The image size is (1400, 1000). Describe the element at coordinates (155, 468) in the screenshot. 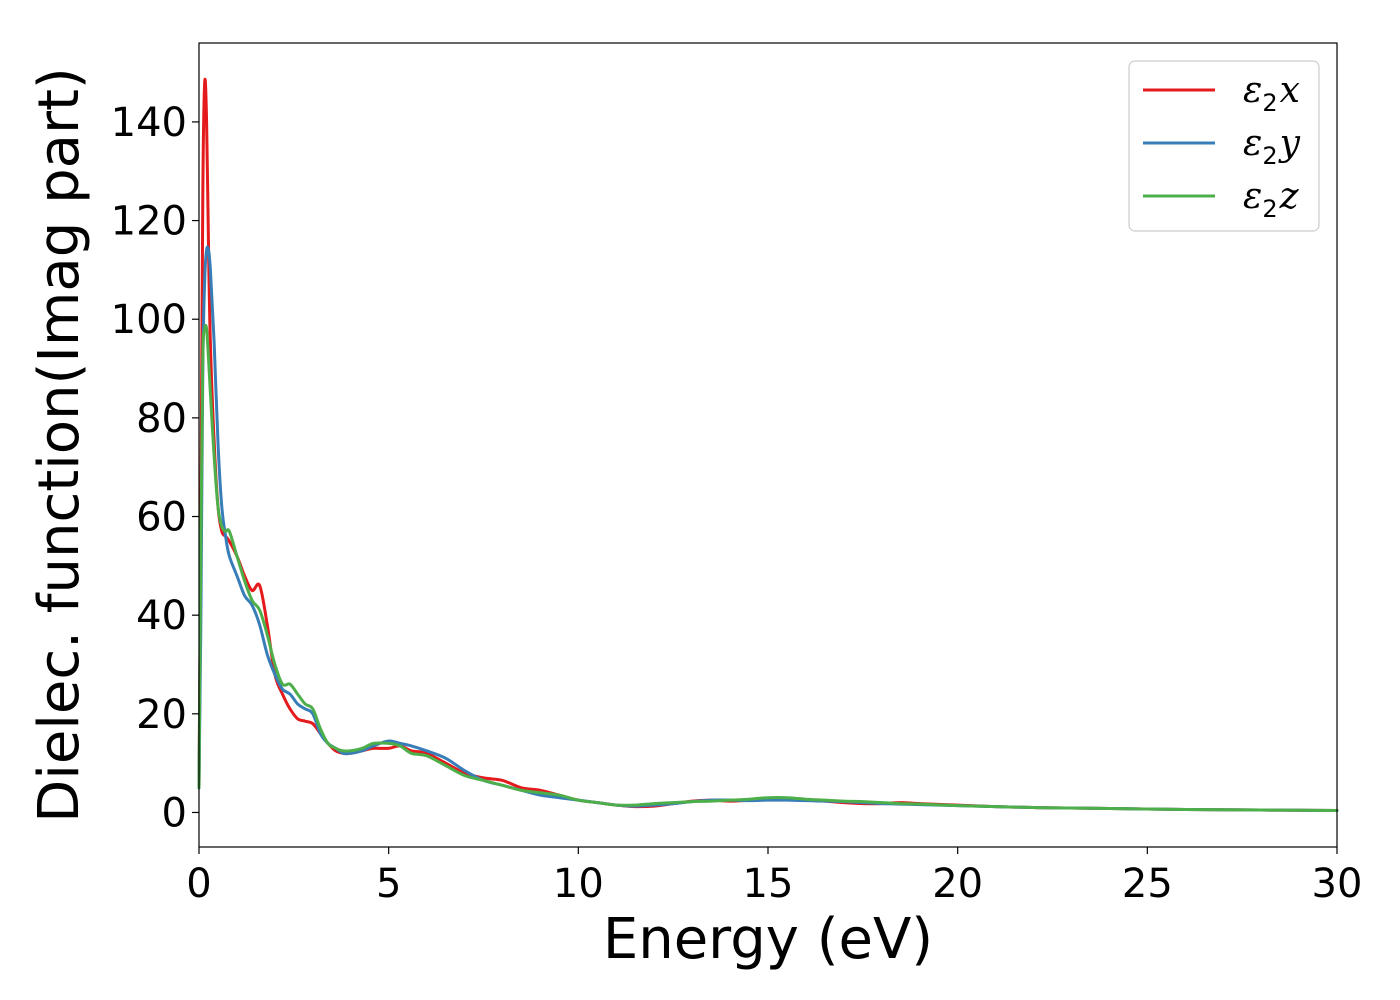

I see `y-axis-ticks: 0 20 40 60 80 100 120 140` at that location.